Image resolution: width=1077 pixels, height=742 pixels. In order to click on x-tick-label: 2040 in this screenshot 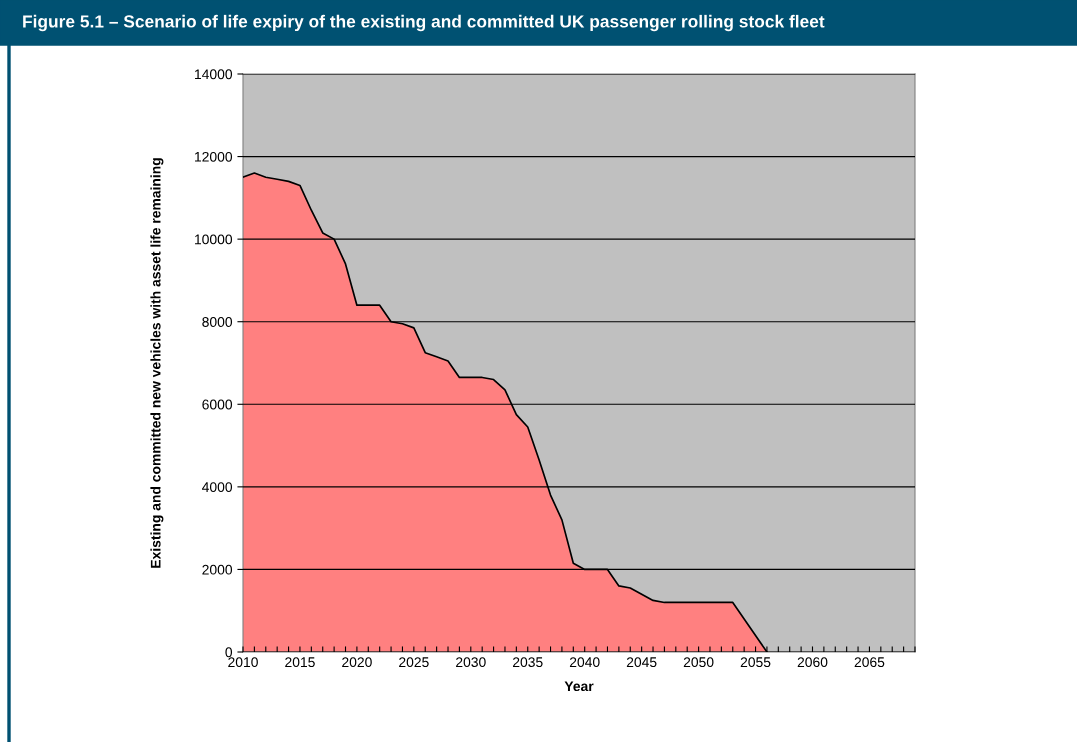, I will do `click(584, 662)`.